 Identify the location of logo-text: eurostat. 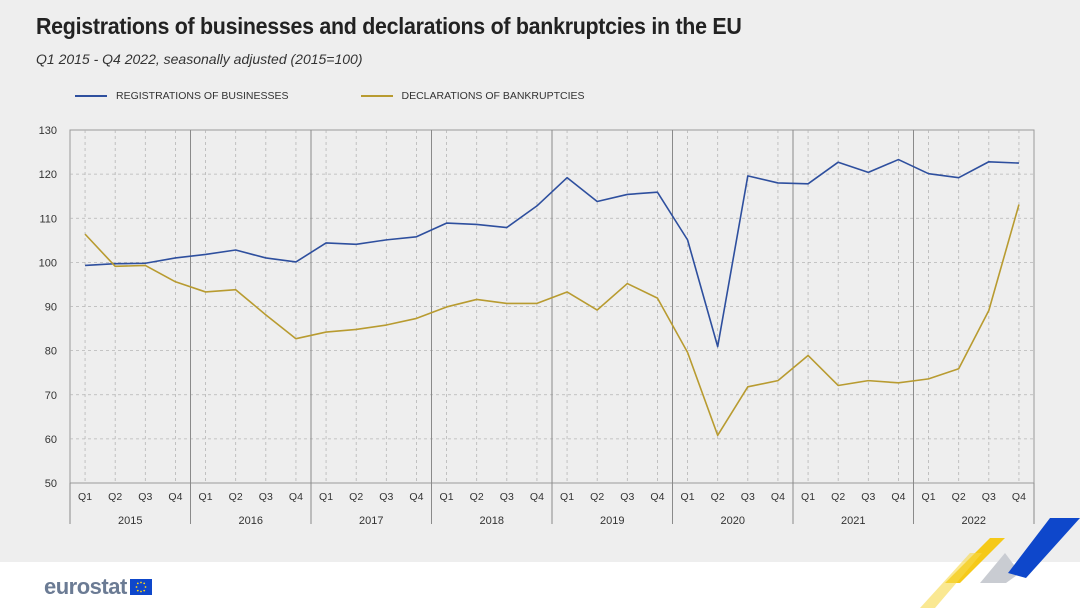
(85, 586).